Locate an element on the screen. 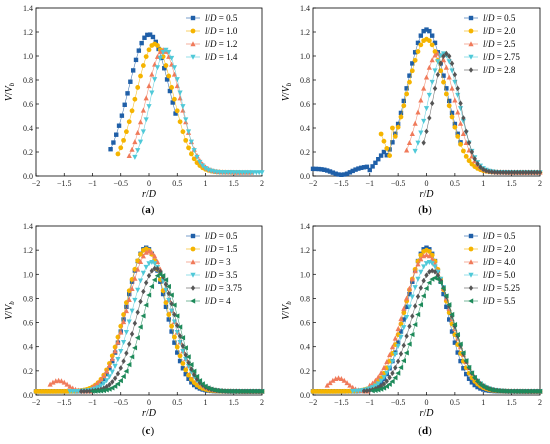  x-tick-label: 0.5 is located at coordinates (455, 402).